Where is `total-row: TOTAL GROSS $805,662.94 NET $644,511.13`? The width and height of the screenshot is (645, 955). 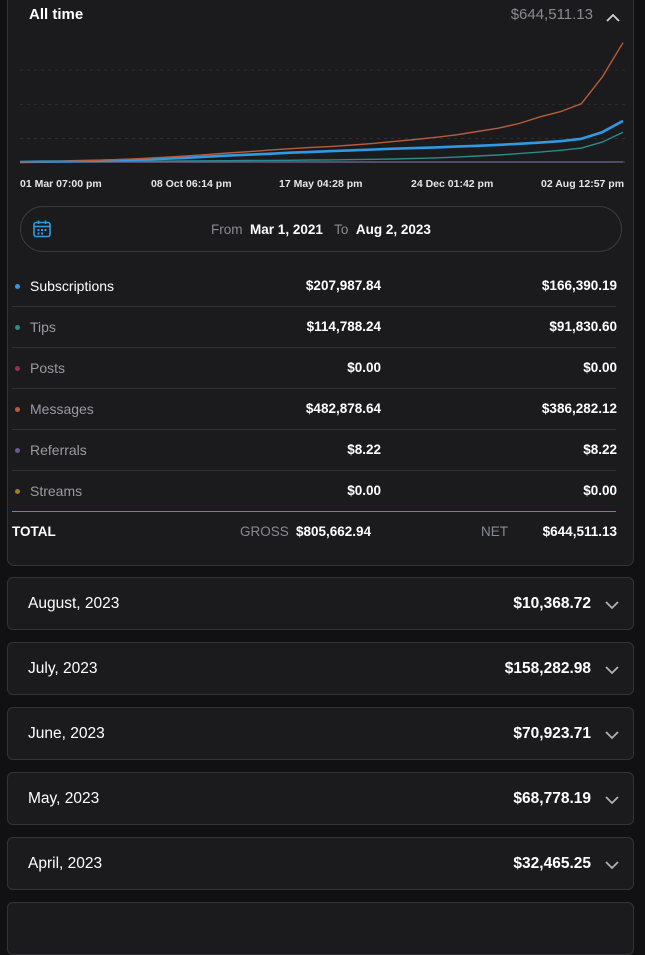
total-row: TOTAL GROSS $805,662.94 NET $644,511.13 is located at coordinates (314, 534).